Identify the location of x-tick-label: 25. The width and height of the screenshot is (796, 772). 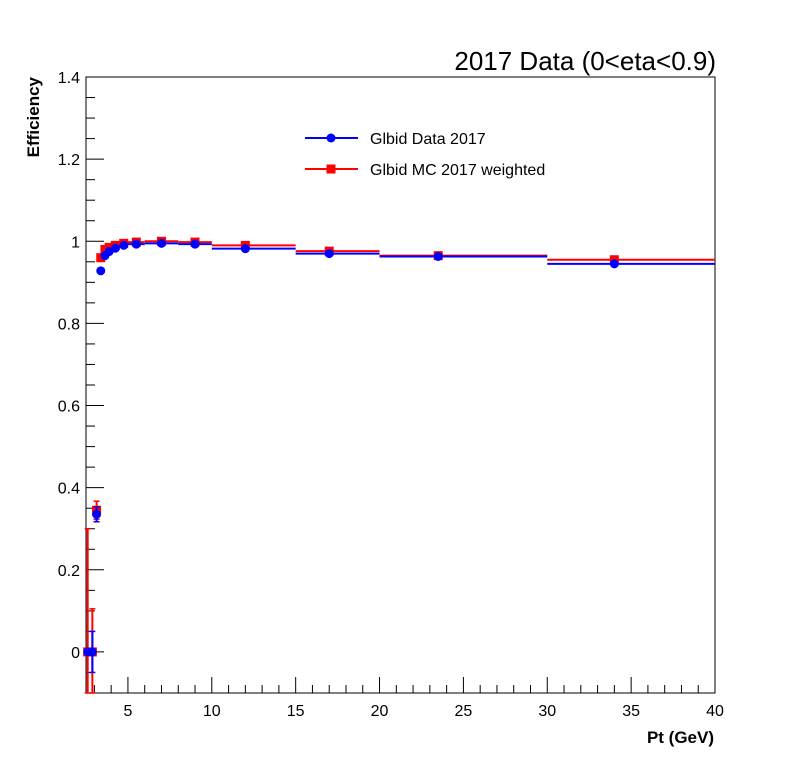
(464, 711).